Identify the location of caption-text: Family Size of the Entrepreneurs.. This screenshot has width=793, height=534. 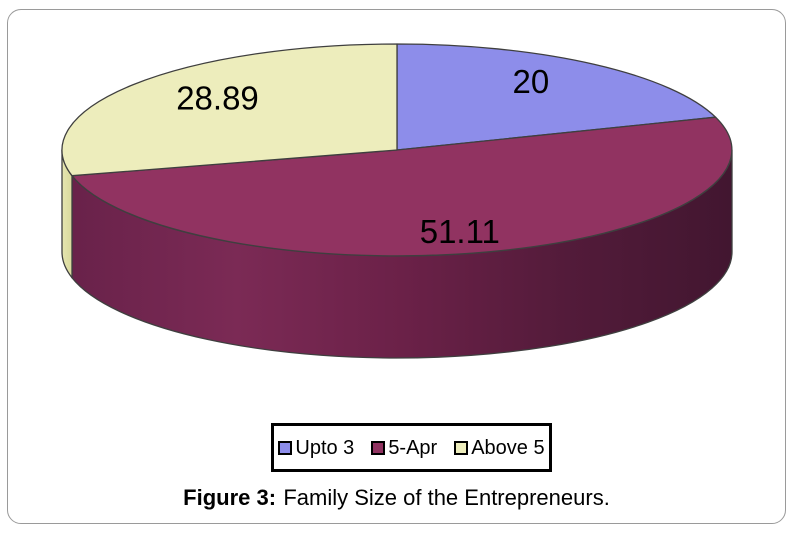
(446, 497).